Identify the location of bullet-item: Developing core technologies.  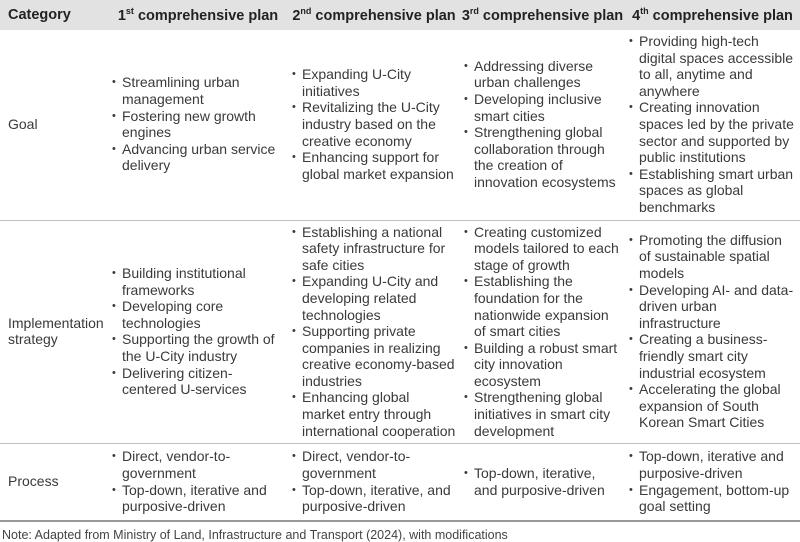
(198, 314).